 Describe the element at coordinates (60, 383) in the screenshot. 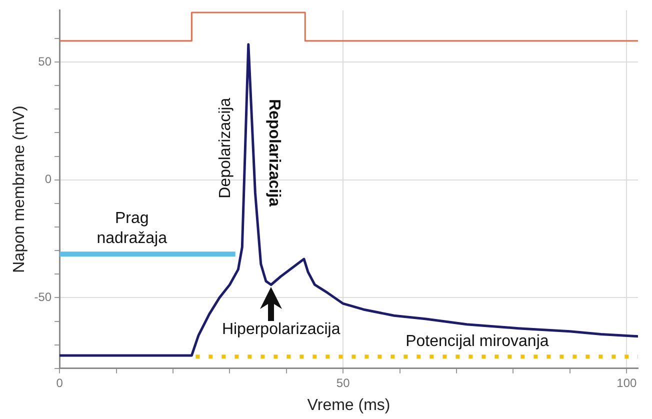

I see `x-tick-label: 0` at that location.